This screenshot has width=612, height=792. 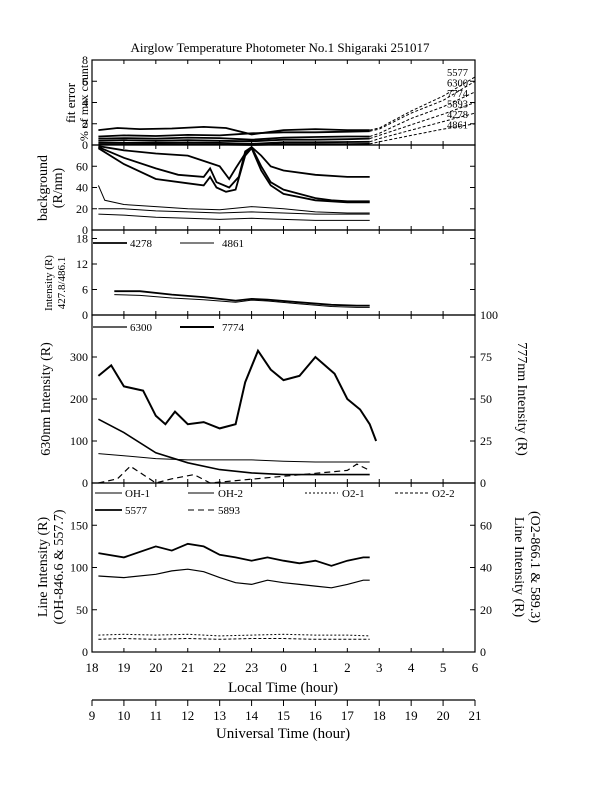 What do you see at coordinates (353, 494) in the screenshot?
I see `legend-label: O2-1` at bounding box center [353, 494].